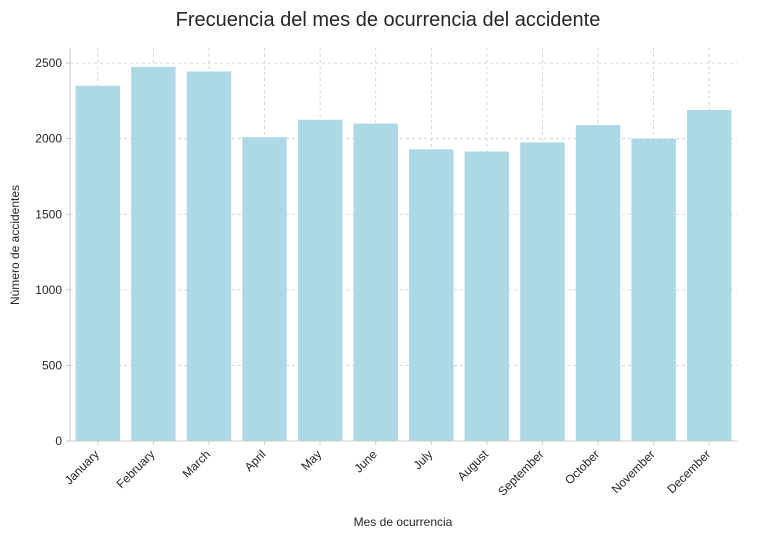 Image resolution: width=758 pixels, height=538 pixels. I want to click on x-axis-label: Mes de ocurrencia, so click(403, 522).